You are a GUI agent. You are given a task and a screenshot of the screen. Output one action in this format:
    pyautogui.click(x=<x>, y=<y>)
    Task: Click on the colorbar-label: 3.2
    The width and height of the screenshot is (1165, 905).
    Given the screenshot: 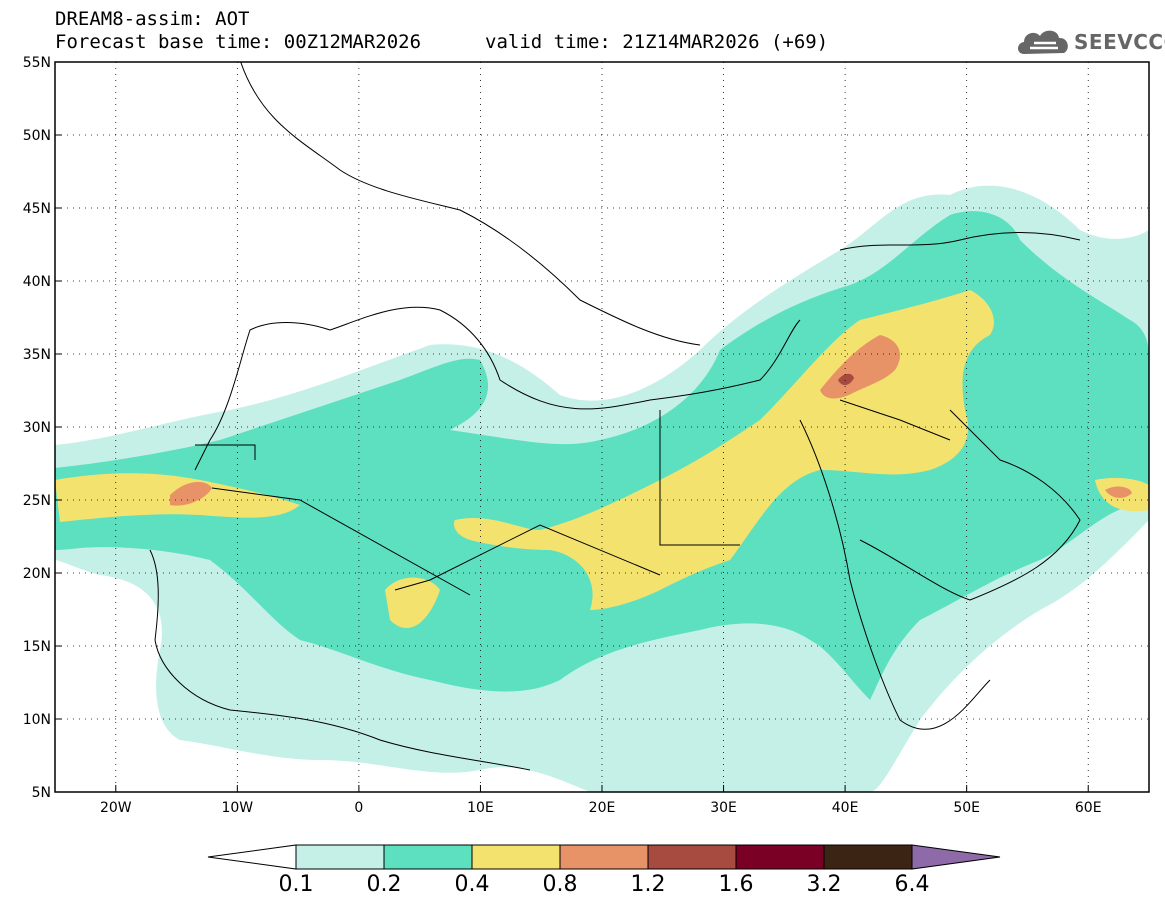 What is the action you would take?
    pyautogui.click(x=824, y=884)
    